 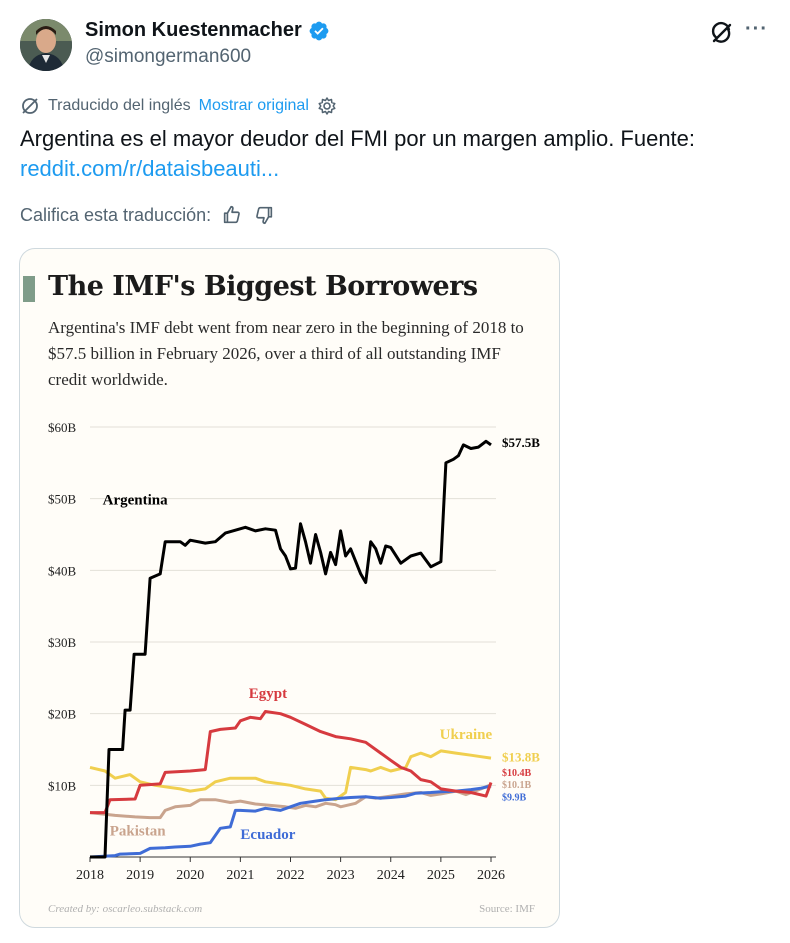 What do you see at coordinates (341, 875) in the screenshot?
I see `x-tick-label: 2023` at bounding box center [341, 875].